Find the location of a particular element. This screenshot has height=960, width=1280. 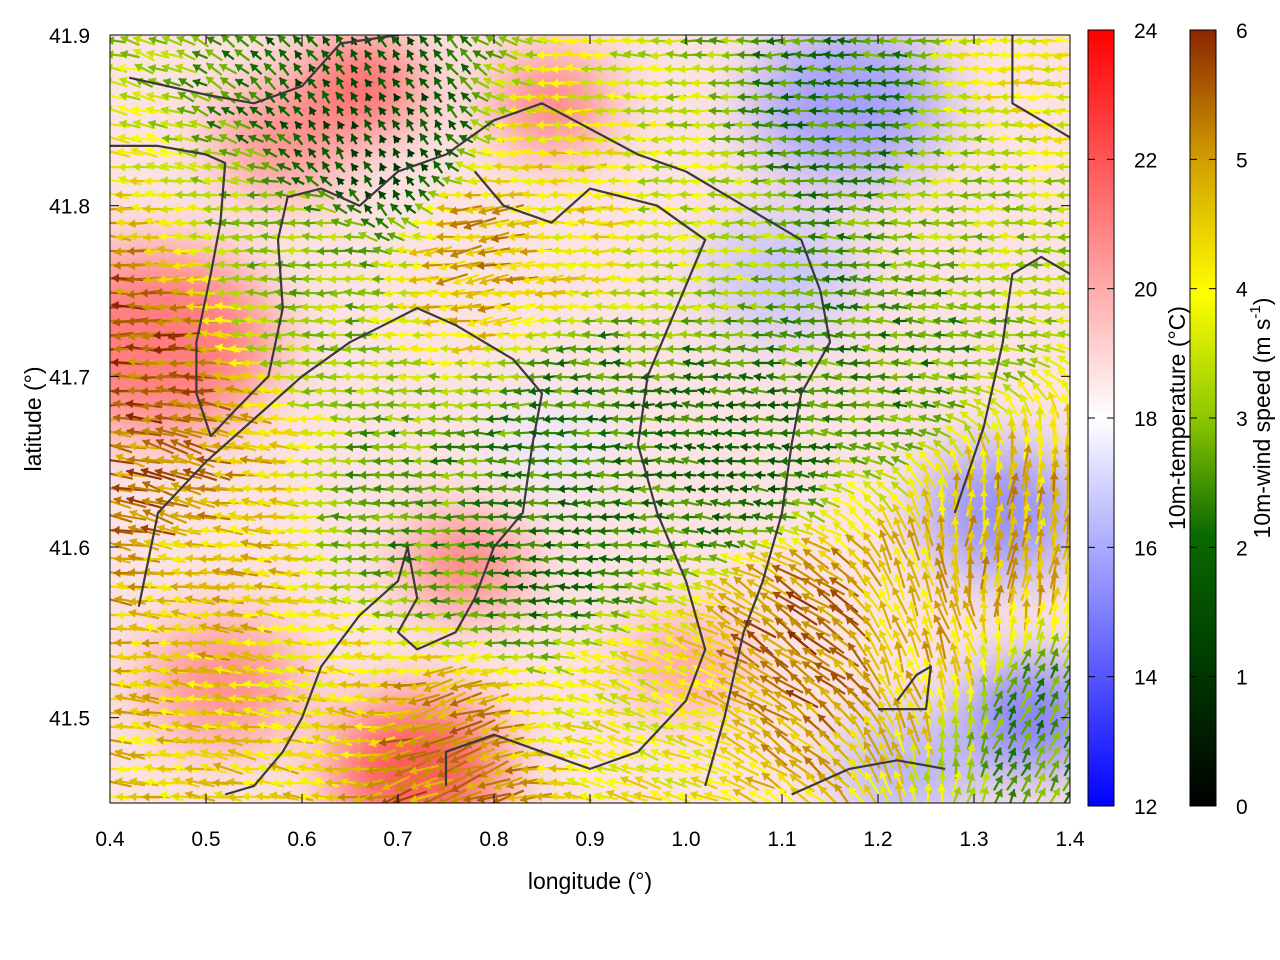

wind-arrow-shaft is located at coordinates (118, 41).